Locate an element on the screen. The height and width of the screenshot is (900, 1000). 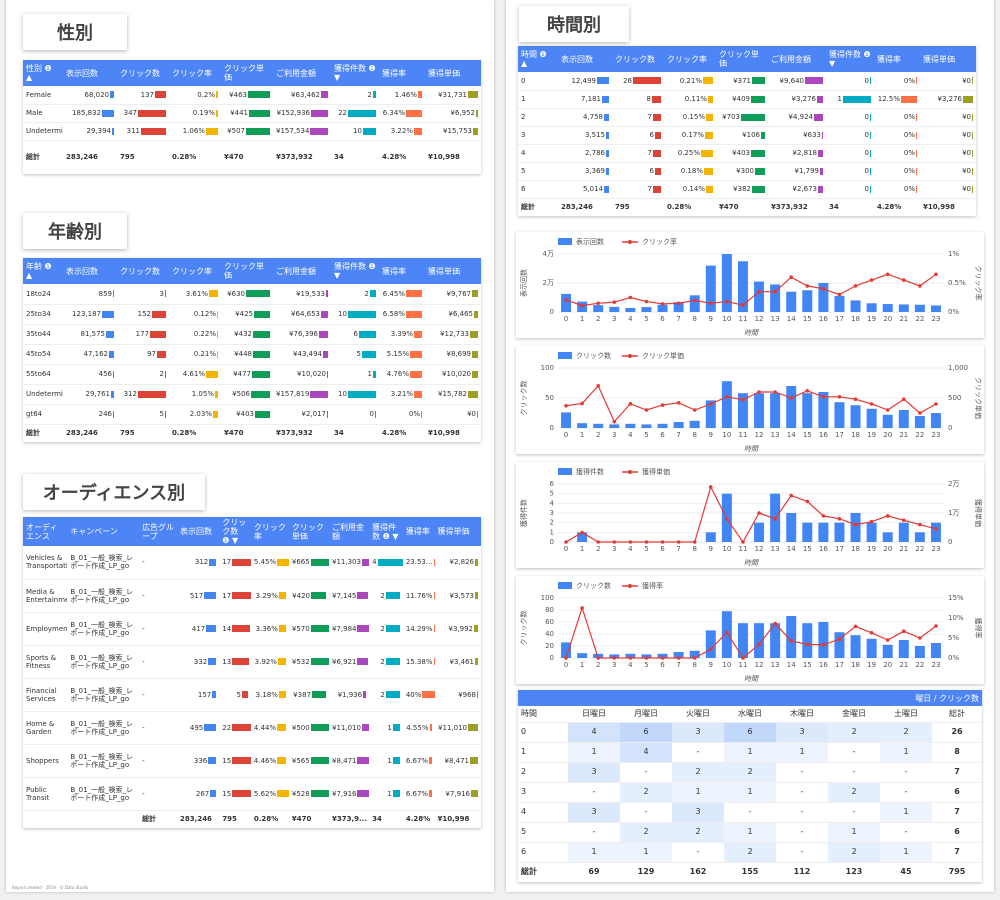
column-header: 金曜日 is located at coordinates (854, 714).